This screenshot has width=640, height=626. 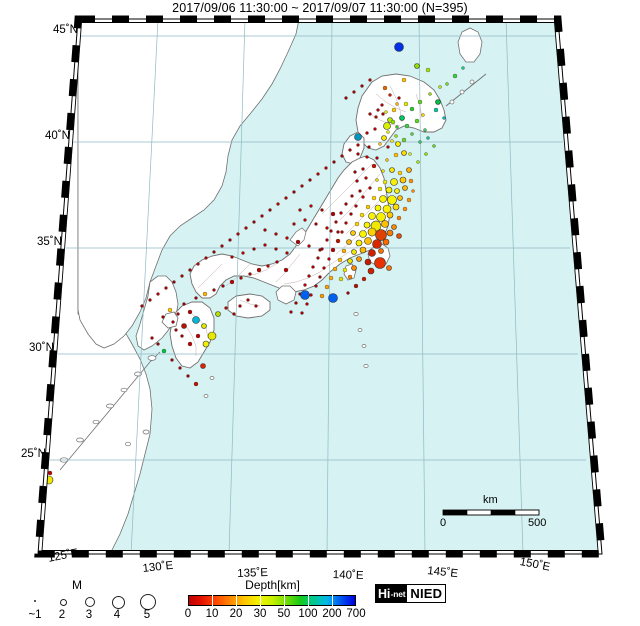 I want to click on lon-label-145e: 145˚E, so click(x=442, y=573).